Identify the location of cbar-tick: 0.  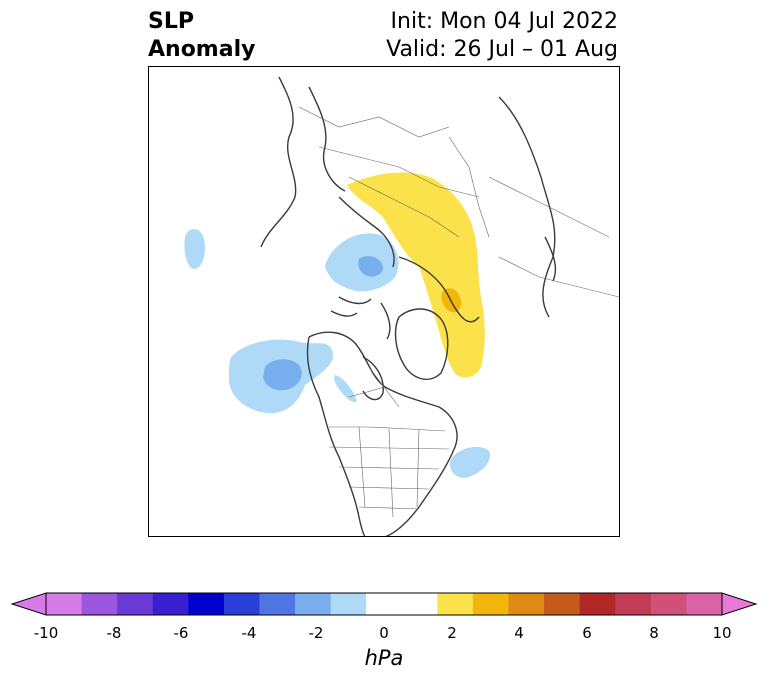
(384, 633).